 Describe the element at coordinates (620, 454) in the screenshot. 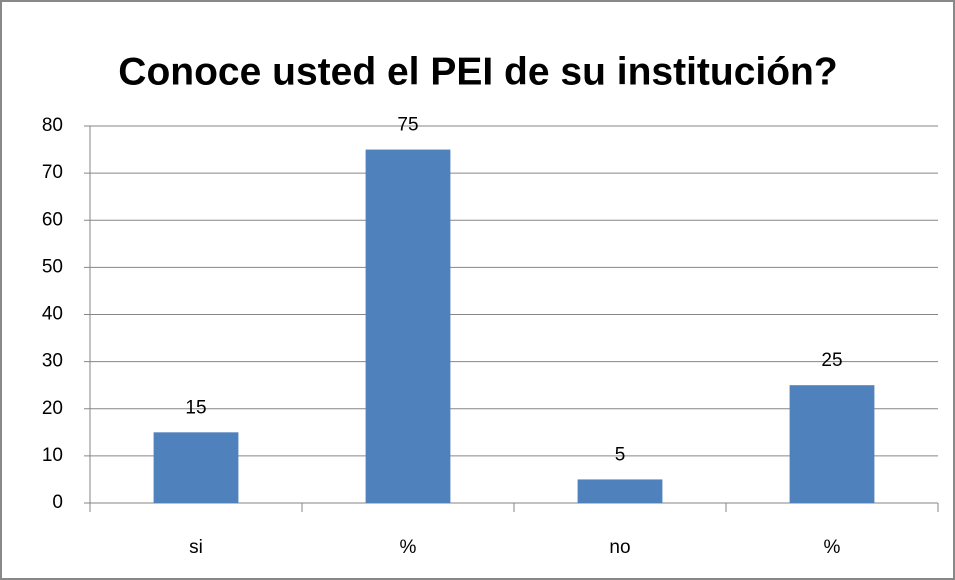

I see `data-label: 5` at that location.